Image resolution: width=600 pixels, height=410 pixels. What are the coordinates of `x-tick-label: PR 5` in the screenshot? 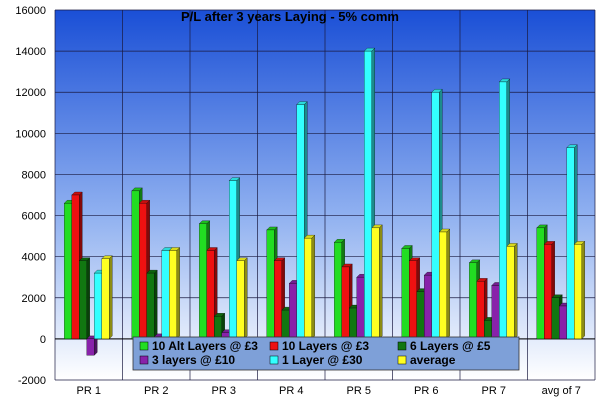 It's located at (359, 391).